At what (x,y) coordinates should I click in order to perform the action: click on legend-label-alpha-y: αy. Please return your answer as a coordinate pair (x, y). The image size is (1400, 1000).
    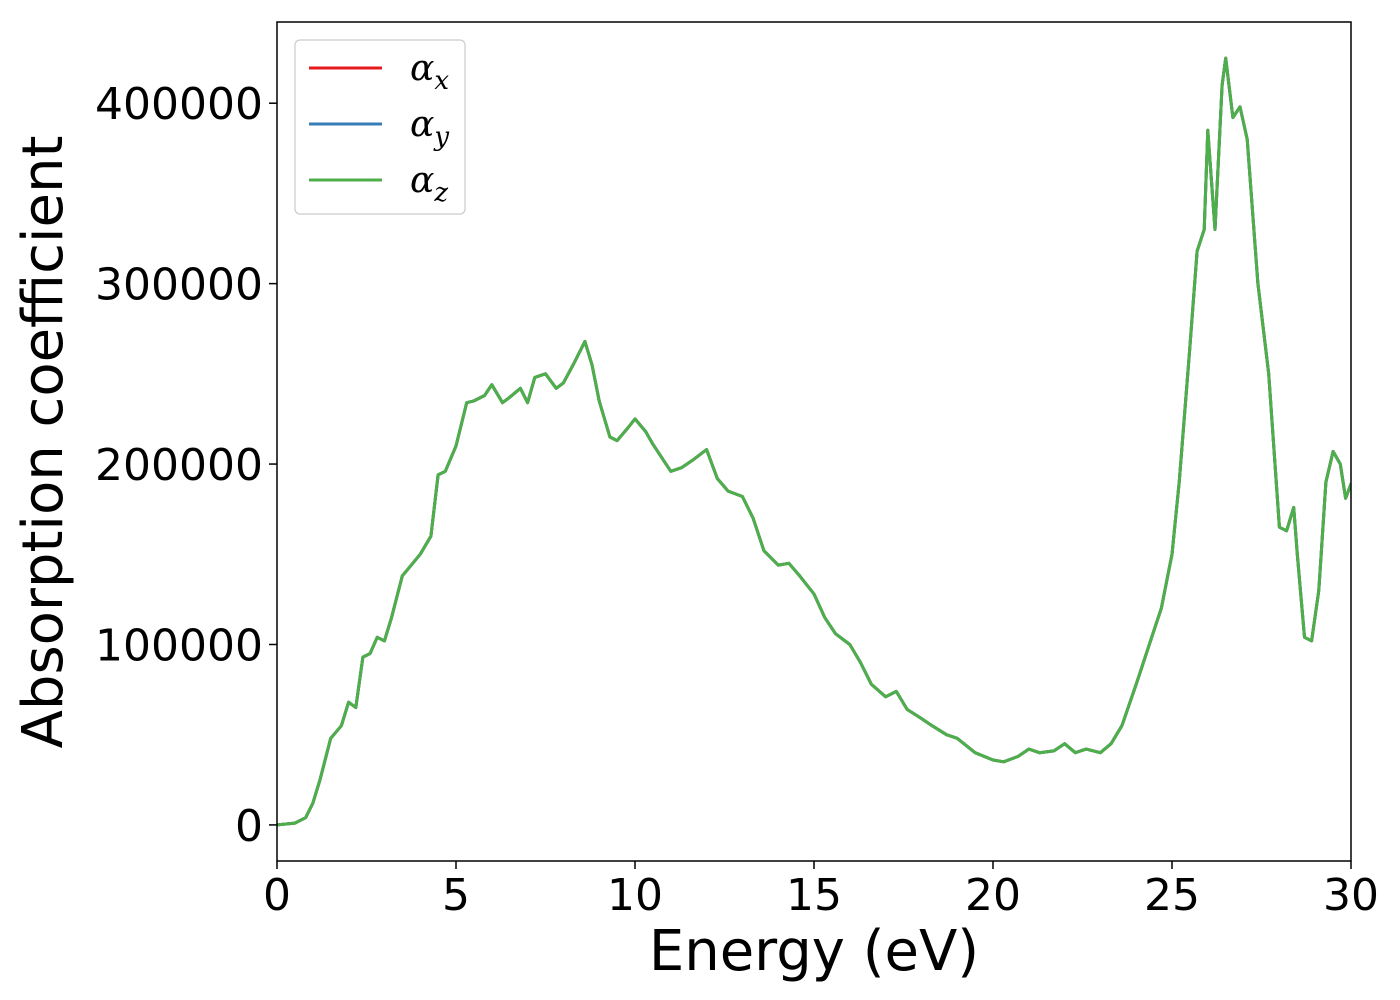
    Looking at the image, I should click on (429, 128).